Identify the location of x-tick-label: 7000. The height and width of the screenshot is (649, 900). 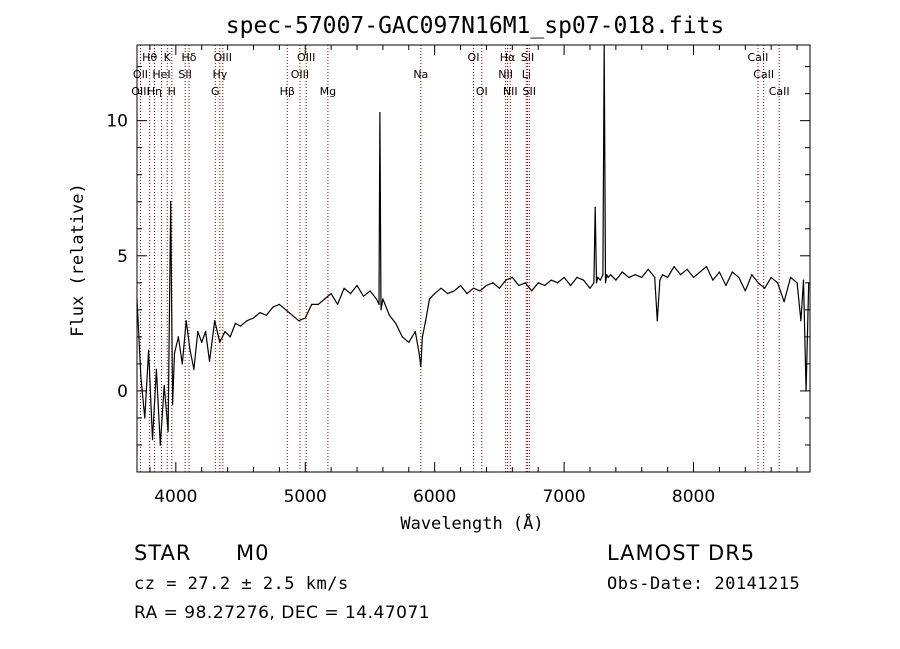
(563, 497).